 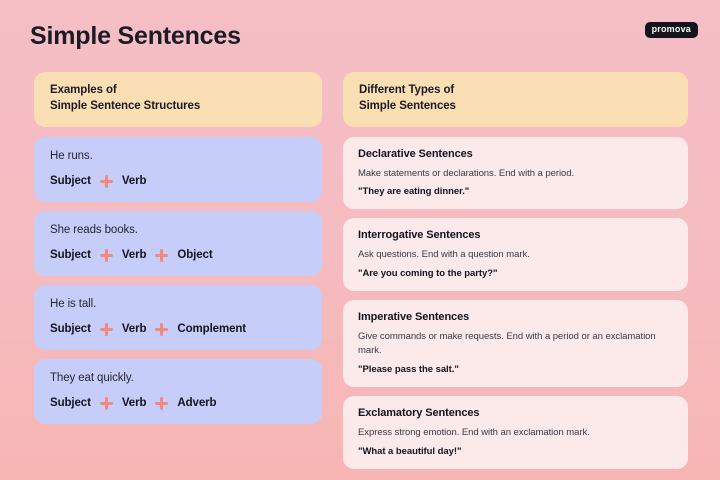 What do you see at coordinates (419, 412) in the screenshot?
I see `sentence-type-title: Exclamatory Sentences` at bounding box center [419, 412].